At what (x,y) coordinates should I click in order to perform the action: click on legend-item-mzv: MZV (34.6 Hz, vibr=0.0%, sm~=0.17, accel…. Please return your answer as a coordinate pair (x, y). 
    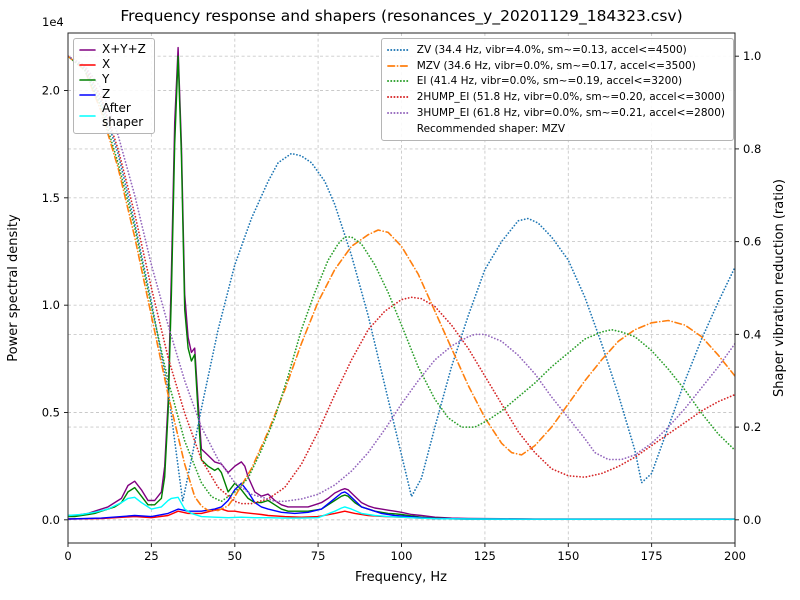
    Looking at the image, I should click on (555, 66).